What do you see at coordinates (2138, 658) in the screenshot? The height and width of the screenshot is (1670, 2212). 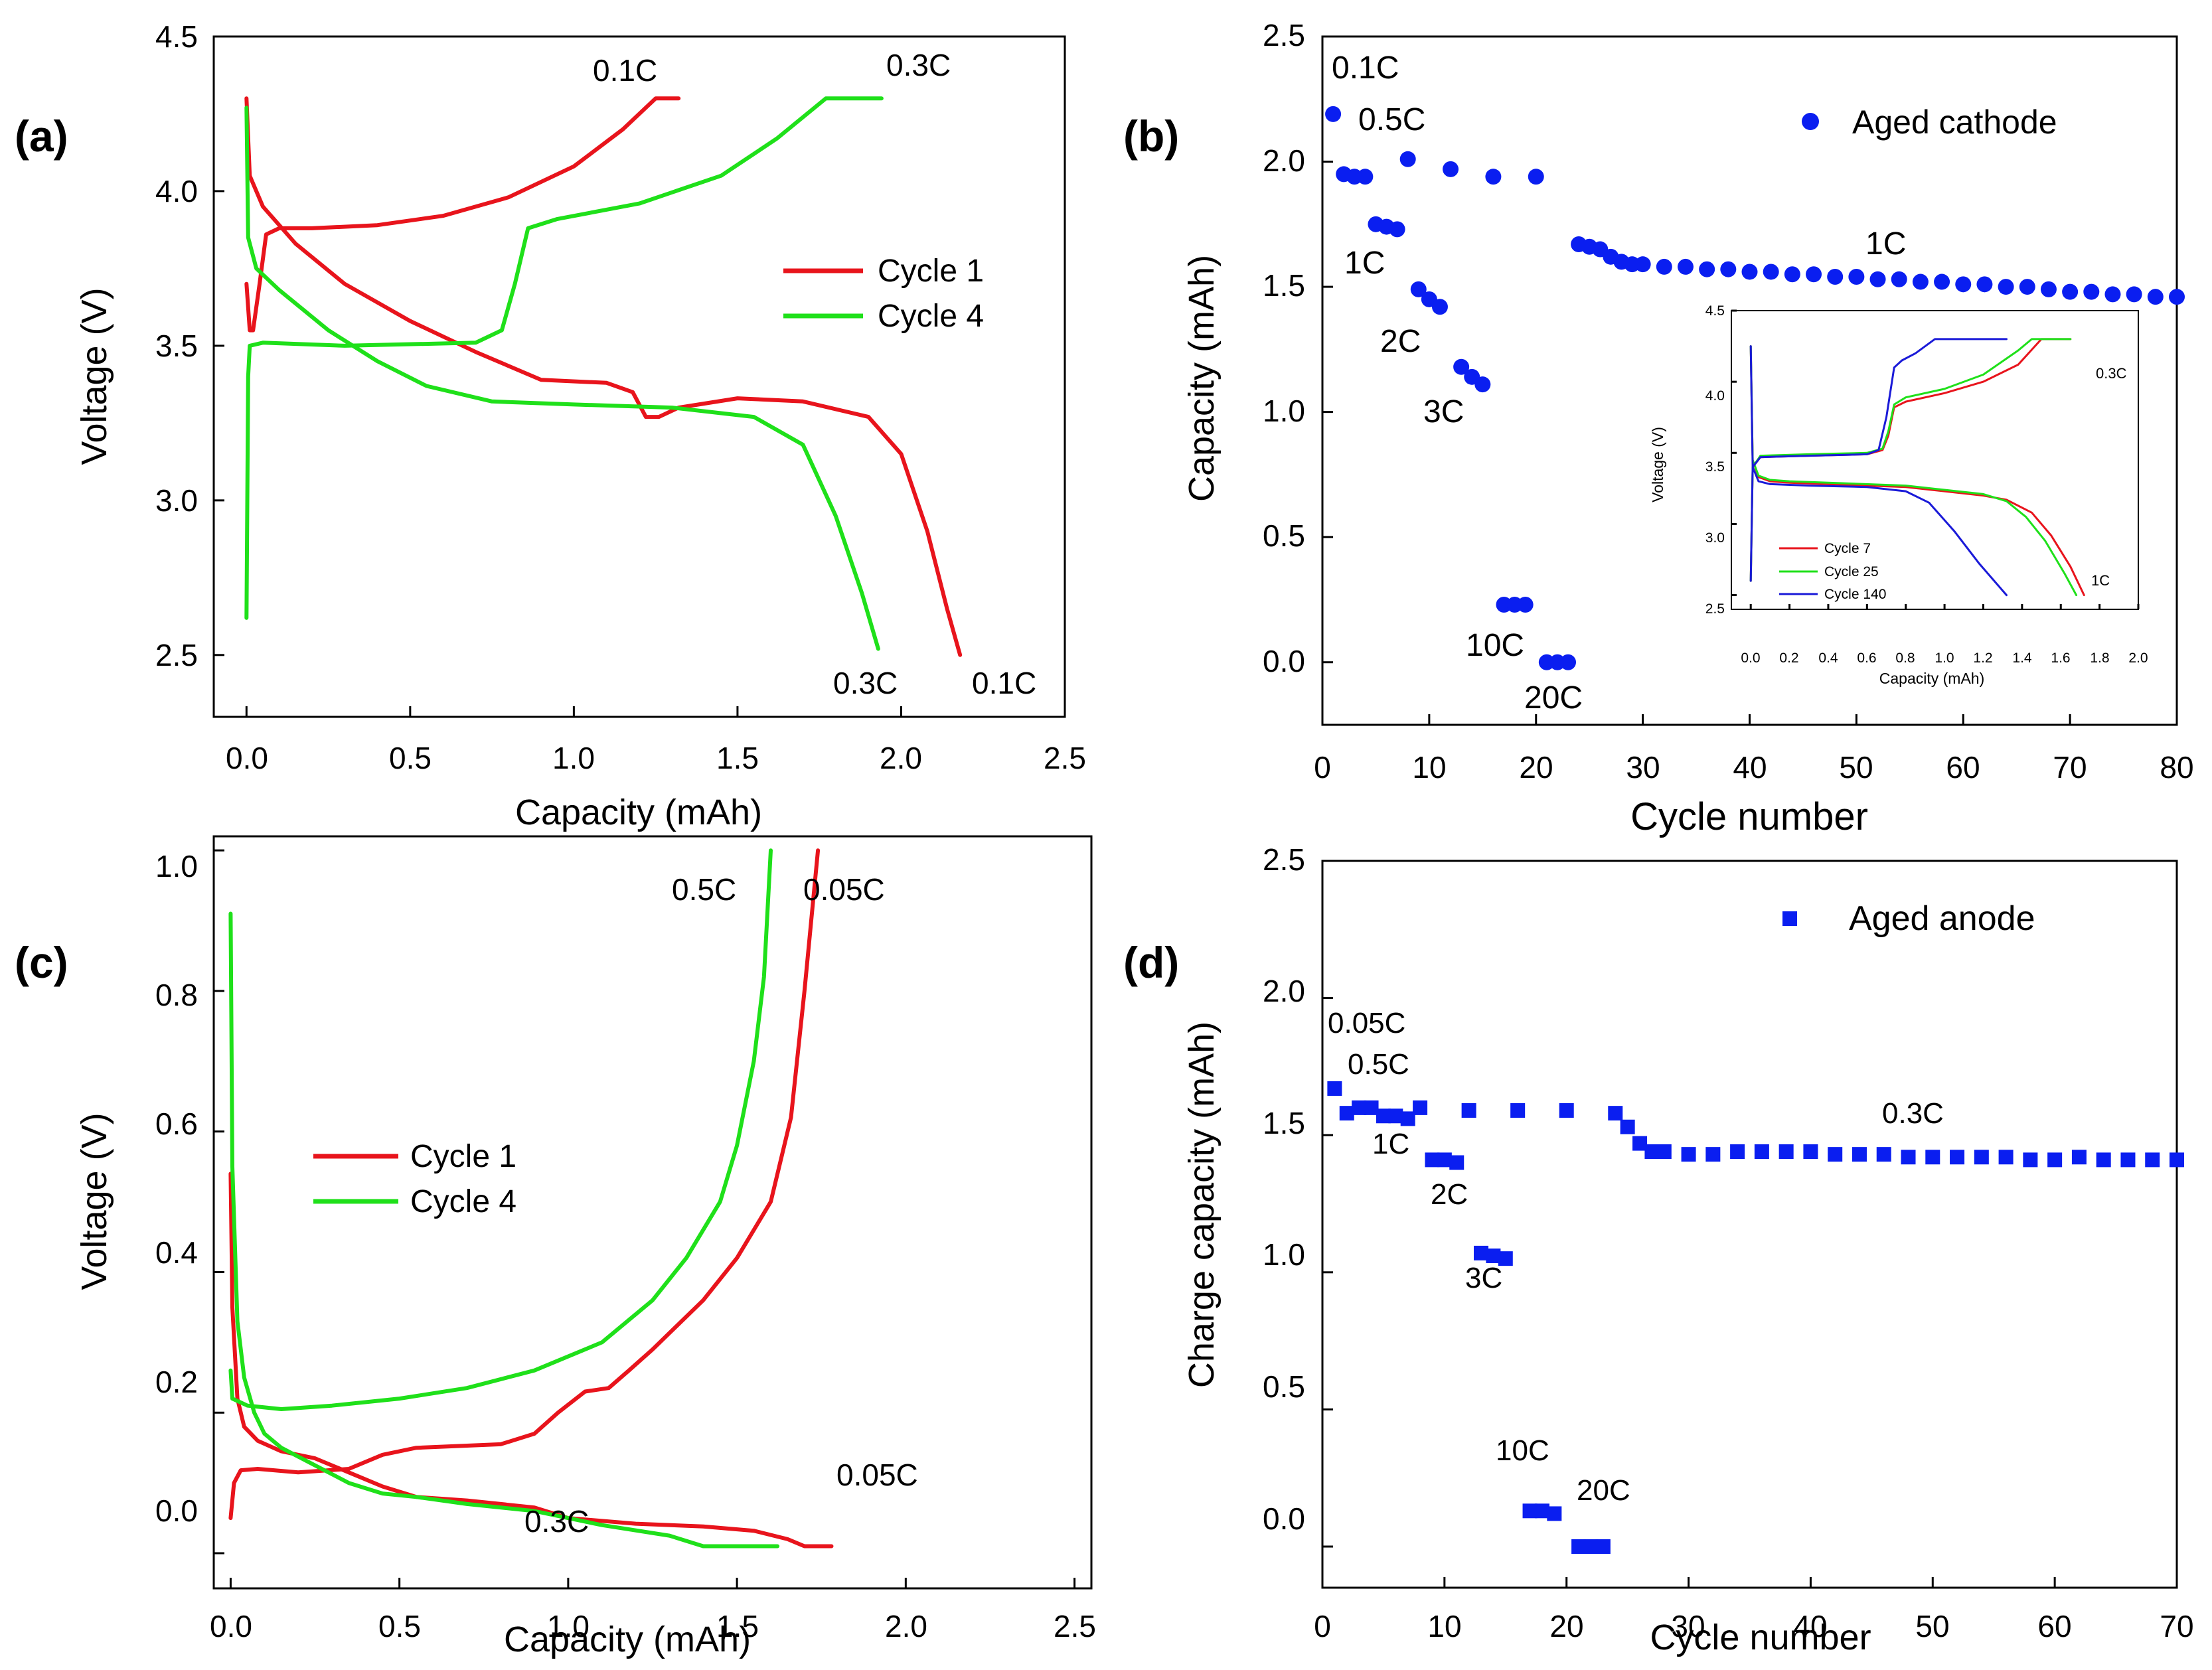 I see `inset-x-tick-label: 2.0` at bounding box center [2138, 658].